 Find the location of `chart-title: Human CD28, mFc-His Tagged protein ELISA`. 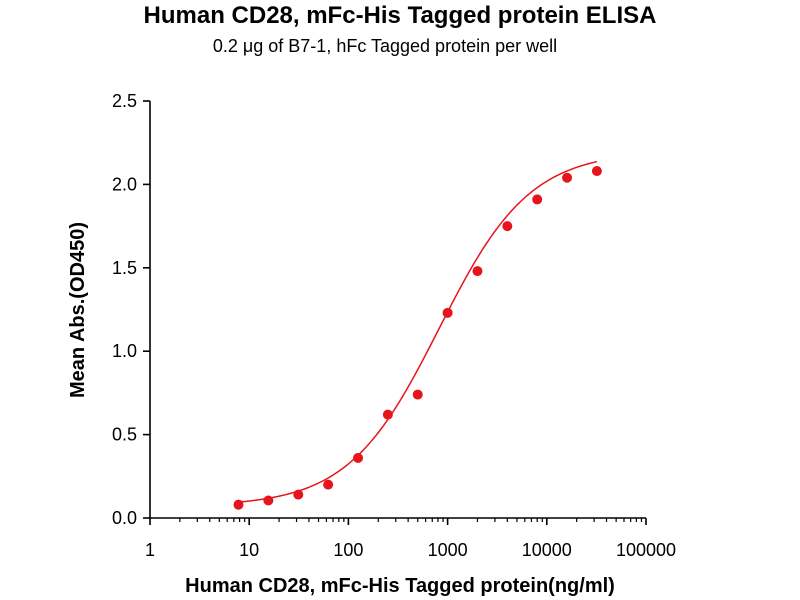

chart-title: Human CD28, mFc-His Tagged protein ELISA is located at coordinates (400, 15).